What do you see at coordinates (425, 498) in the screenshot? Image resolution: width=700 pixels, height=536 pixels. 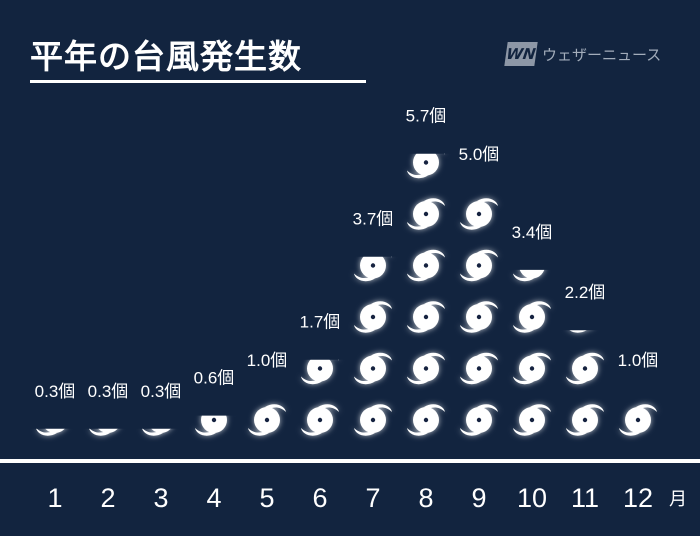 I see `month-tick-label: 8` at bounding box center [425, 498].